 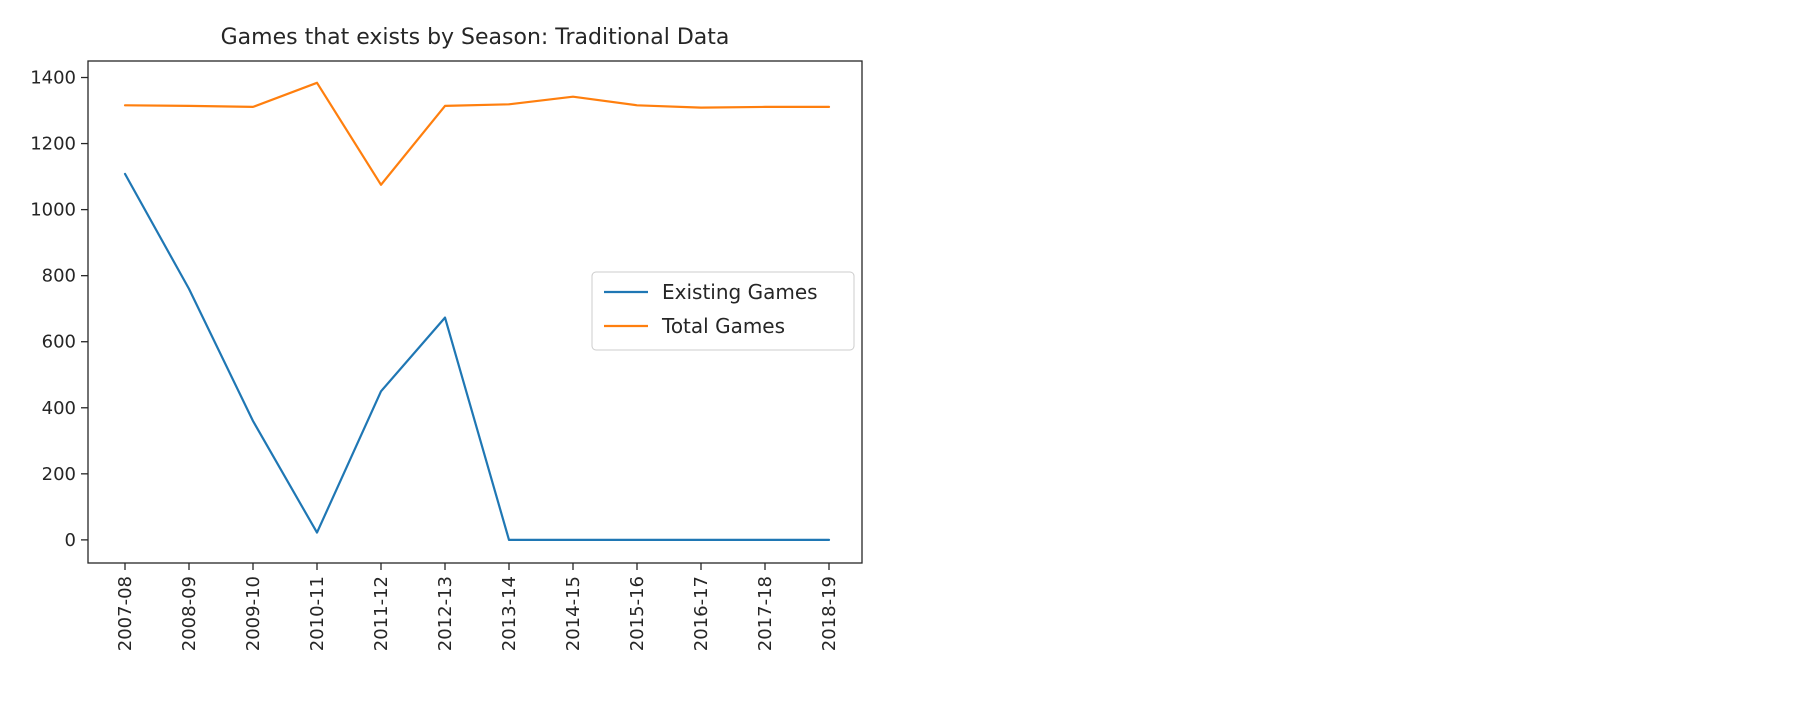 What do you see at coordinates (477, 133) in the screenshot?
I see `series-line-total-games` at bounding box center [477, 133].